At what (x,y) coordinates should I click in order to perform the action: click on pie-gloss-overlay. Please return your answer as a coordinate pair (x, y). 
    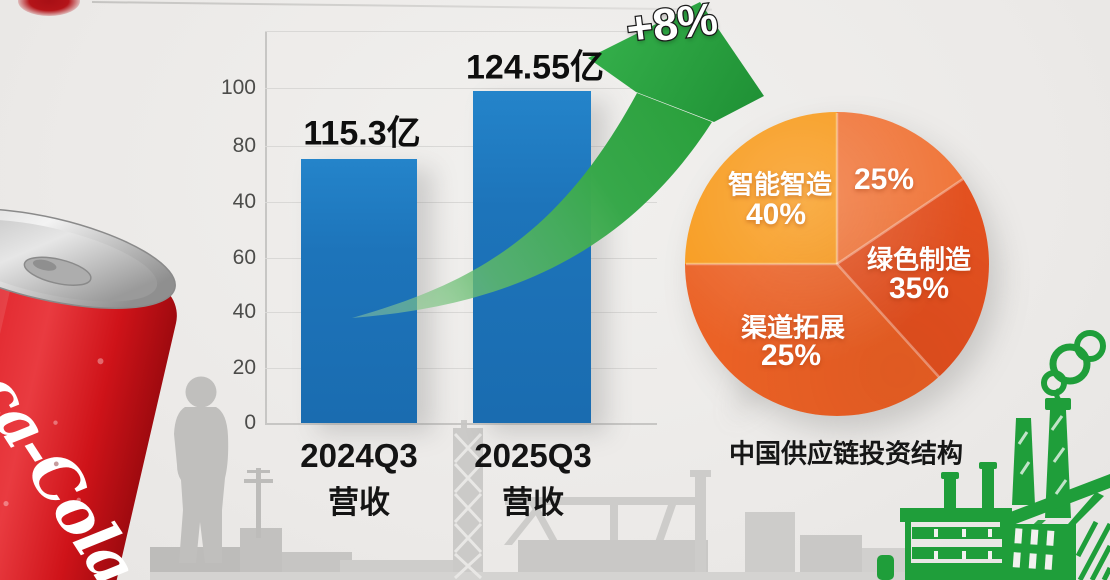
    Looking at the image, I should click on (837, 264).